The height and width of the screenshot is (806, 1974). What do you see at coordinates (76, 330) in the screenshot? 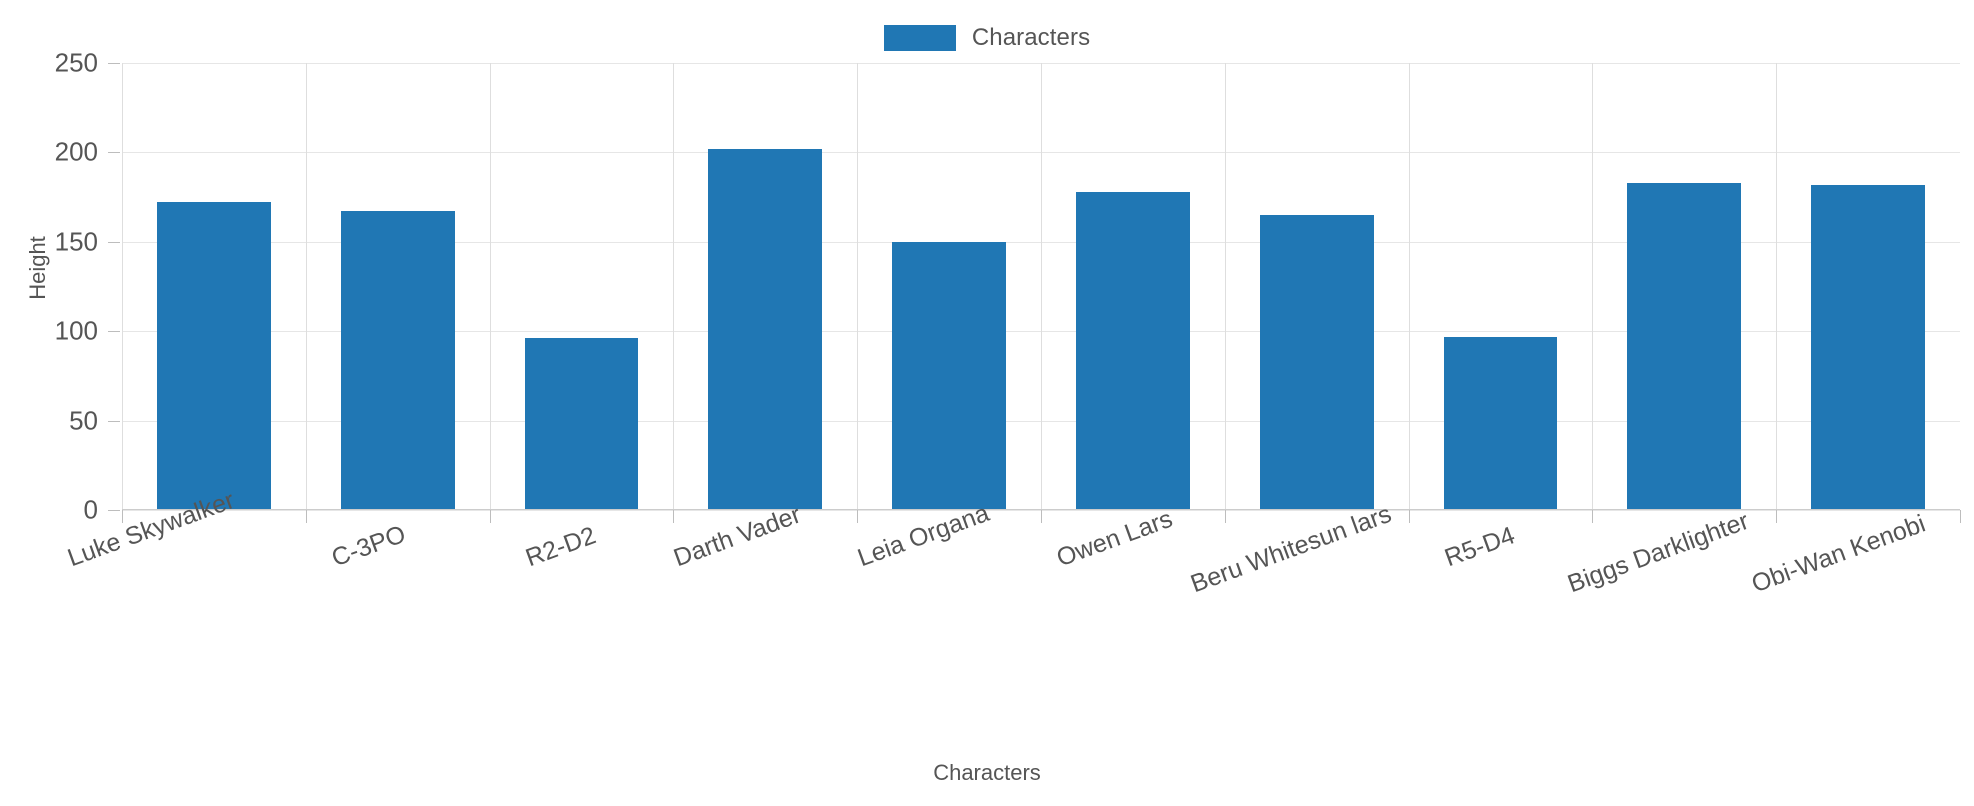
I see `y-axis-tick-label: 100` at bounding box center [76, 330].